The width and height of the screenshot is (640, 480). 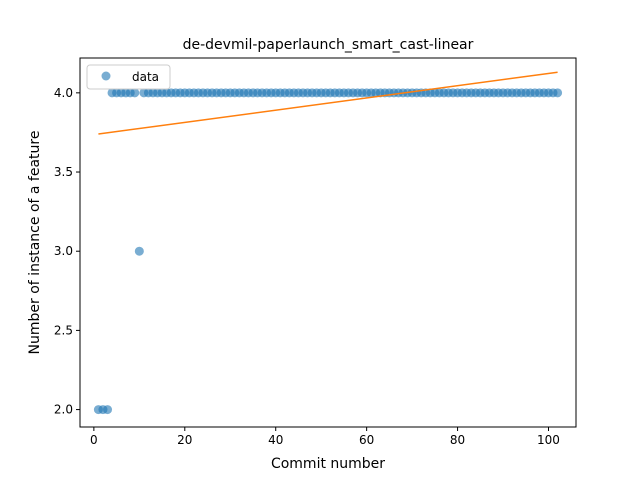 What do you see at coordinates (328, 45) in the screenshot?
I see `chart-title: de-devmil-paperlaunch_smart_cast-linear` at bounding box center [328, 45].